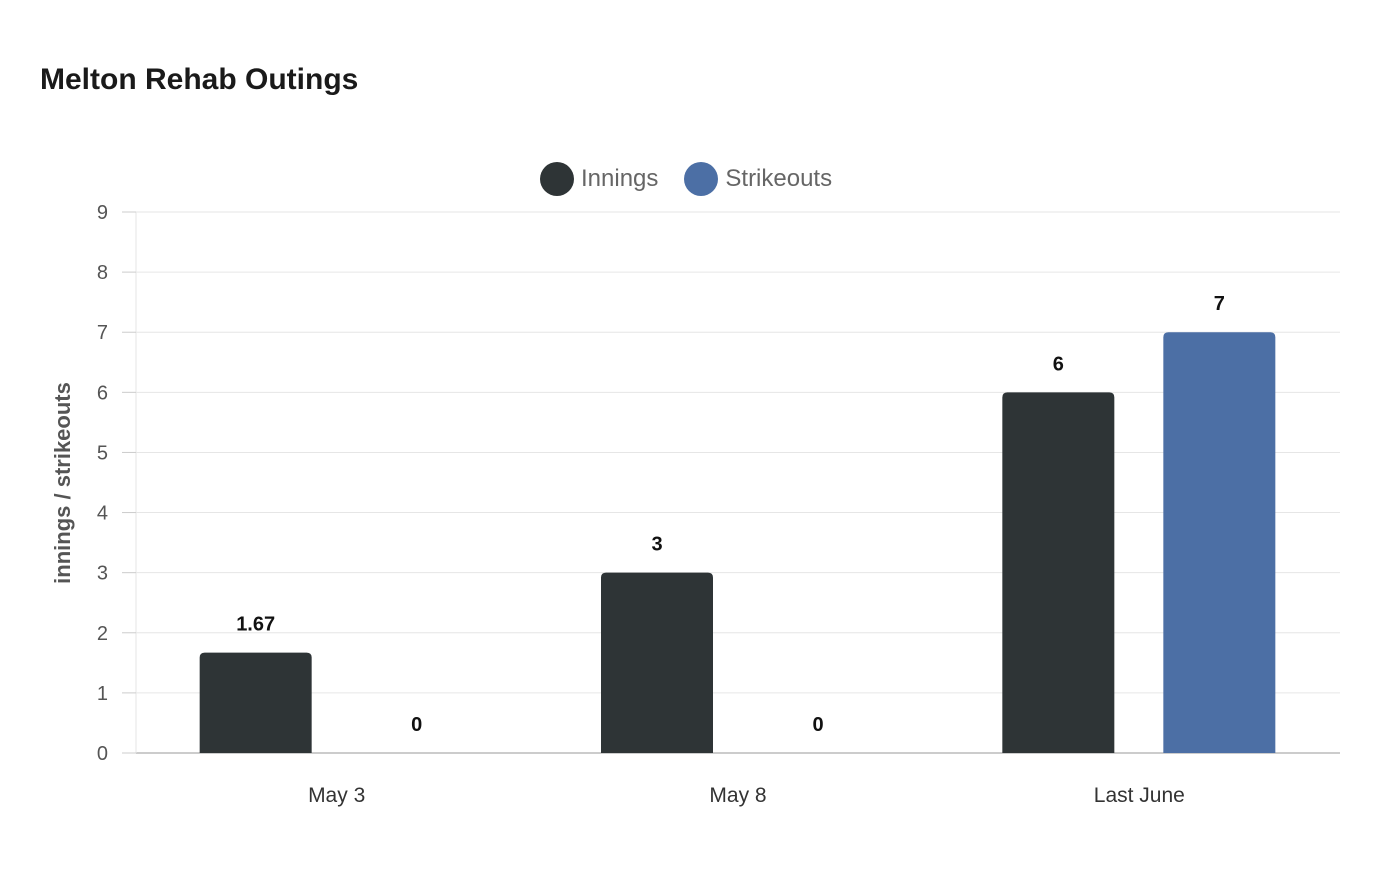  What do you see at coordinates (102, 514) in the screenshot?
I see `y-tick-label: 4` at bounding box center [102, 514].